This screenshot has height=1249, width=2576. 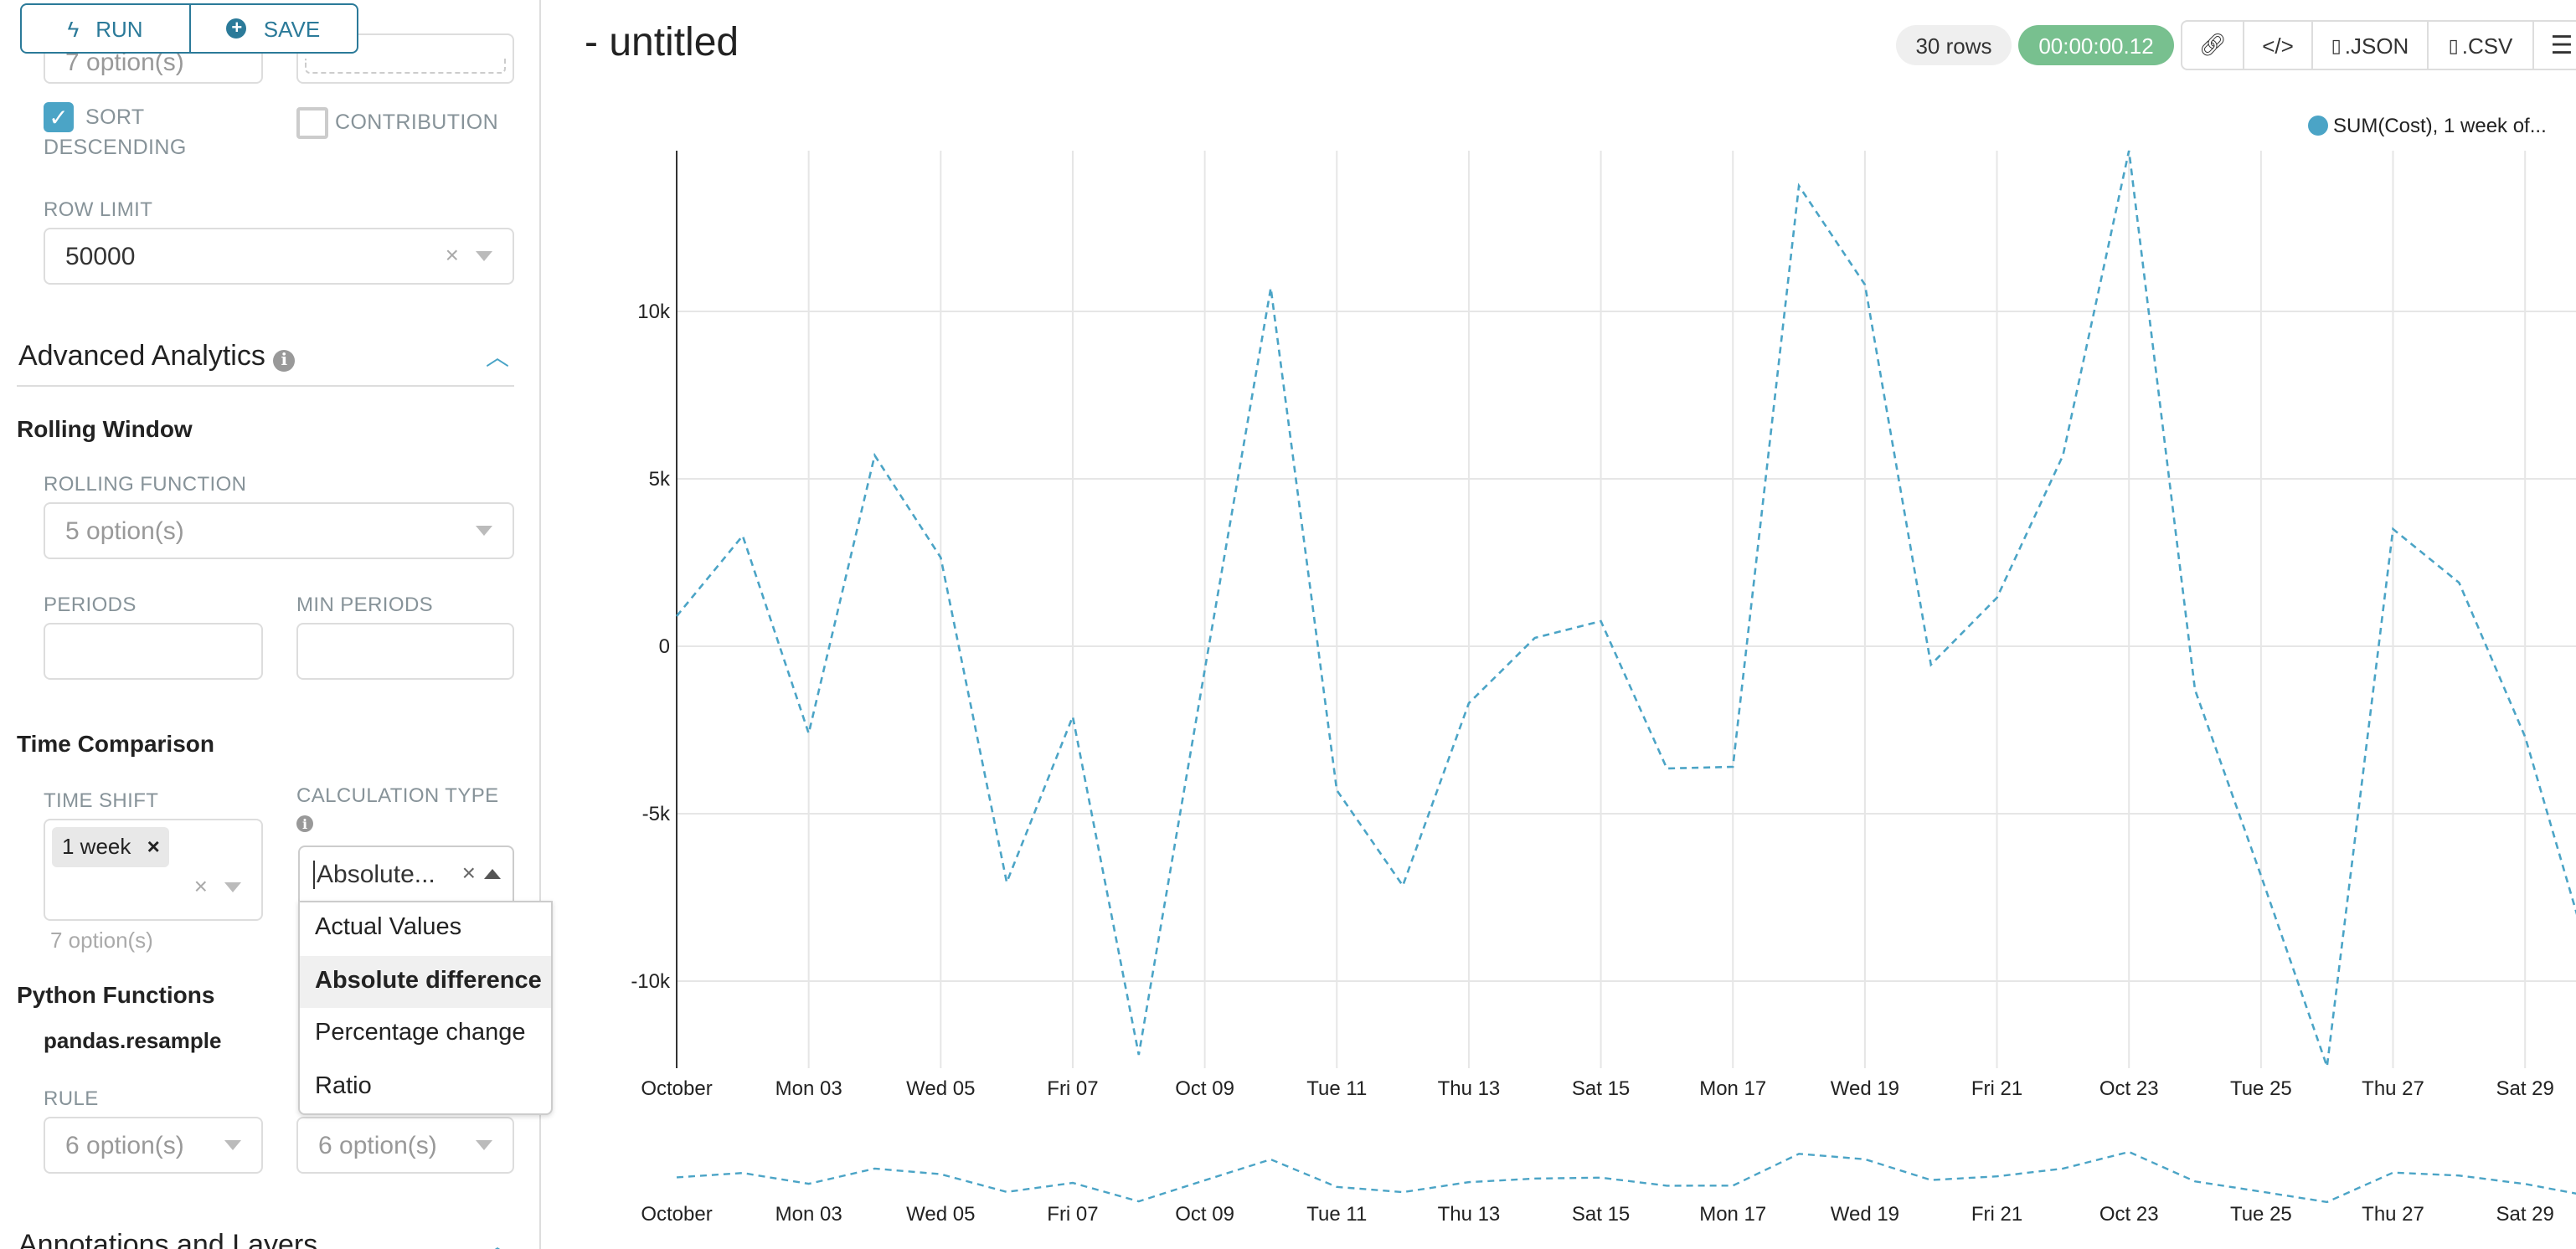 I want to click on rule-label: RULE, so click(x=71, y=1098).